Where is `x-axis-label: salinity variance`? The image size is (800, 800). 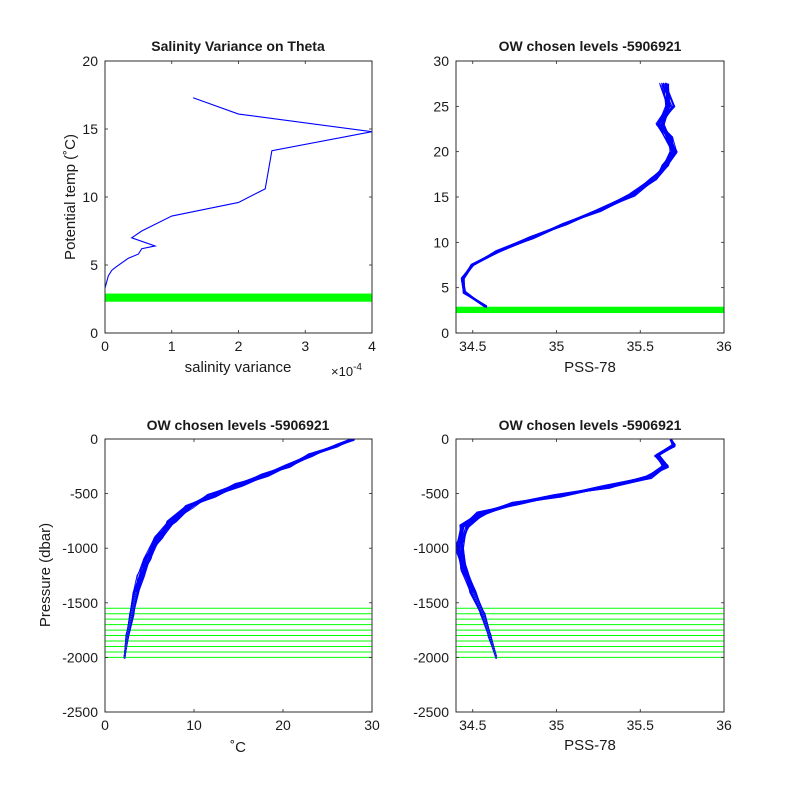 x-axis-label: salinity variance is located at coordinates (238, 367).